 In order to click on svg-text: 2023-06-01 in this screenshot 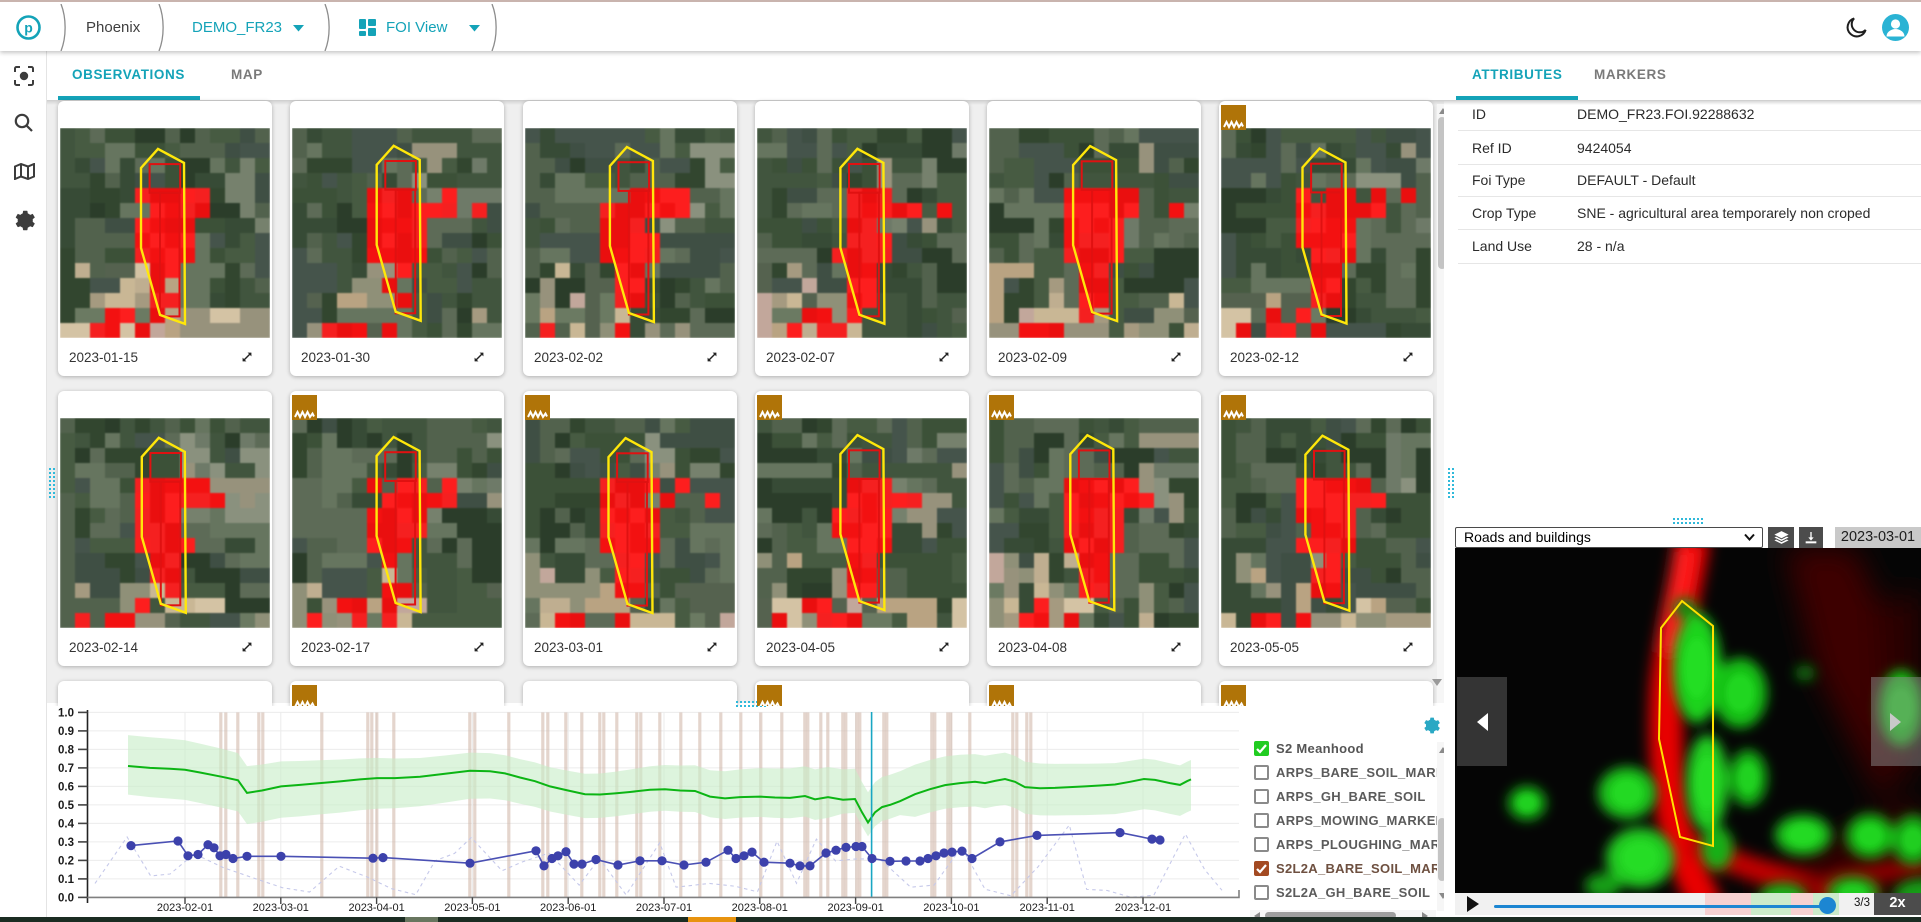, I will do `click(568, 908)`.